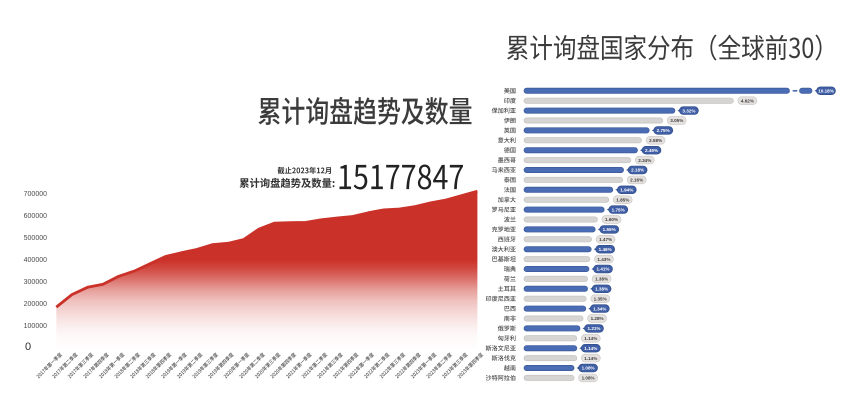 This screenshot has width=852, height=411. Describe the element at coordinates (618, 209) in the screenshot. I see `svg-text: 1.75%` at that location.